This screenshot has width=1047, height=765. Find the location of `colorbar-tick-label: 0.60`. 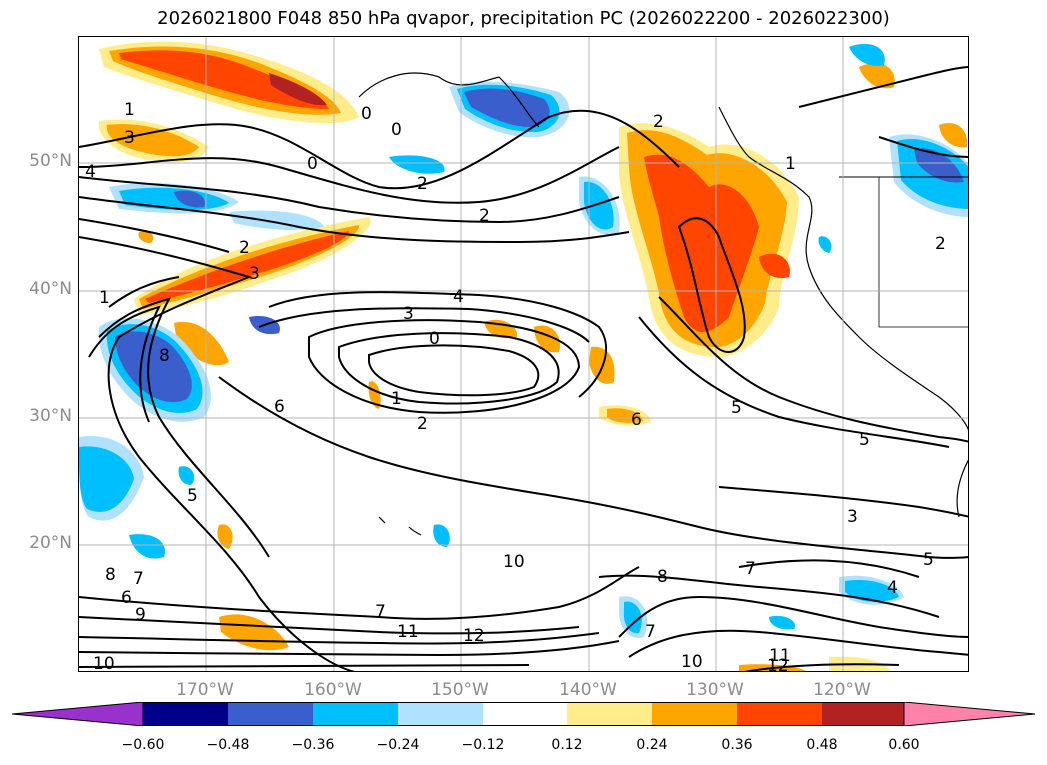

colorbar-tick-label: 0.60 is located at coordinates (904, 745).